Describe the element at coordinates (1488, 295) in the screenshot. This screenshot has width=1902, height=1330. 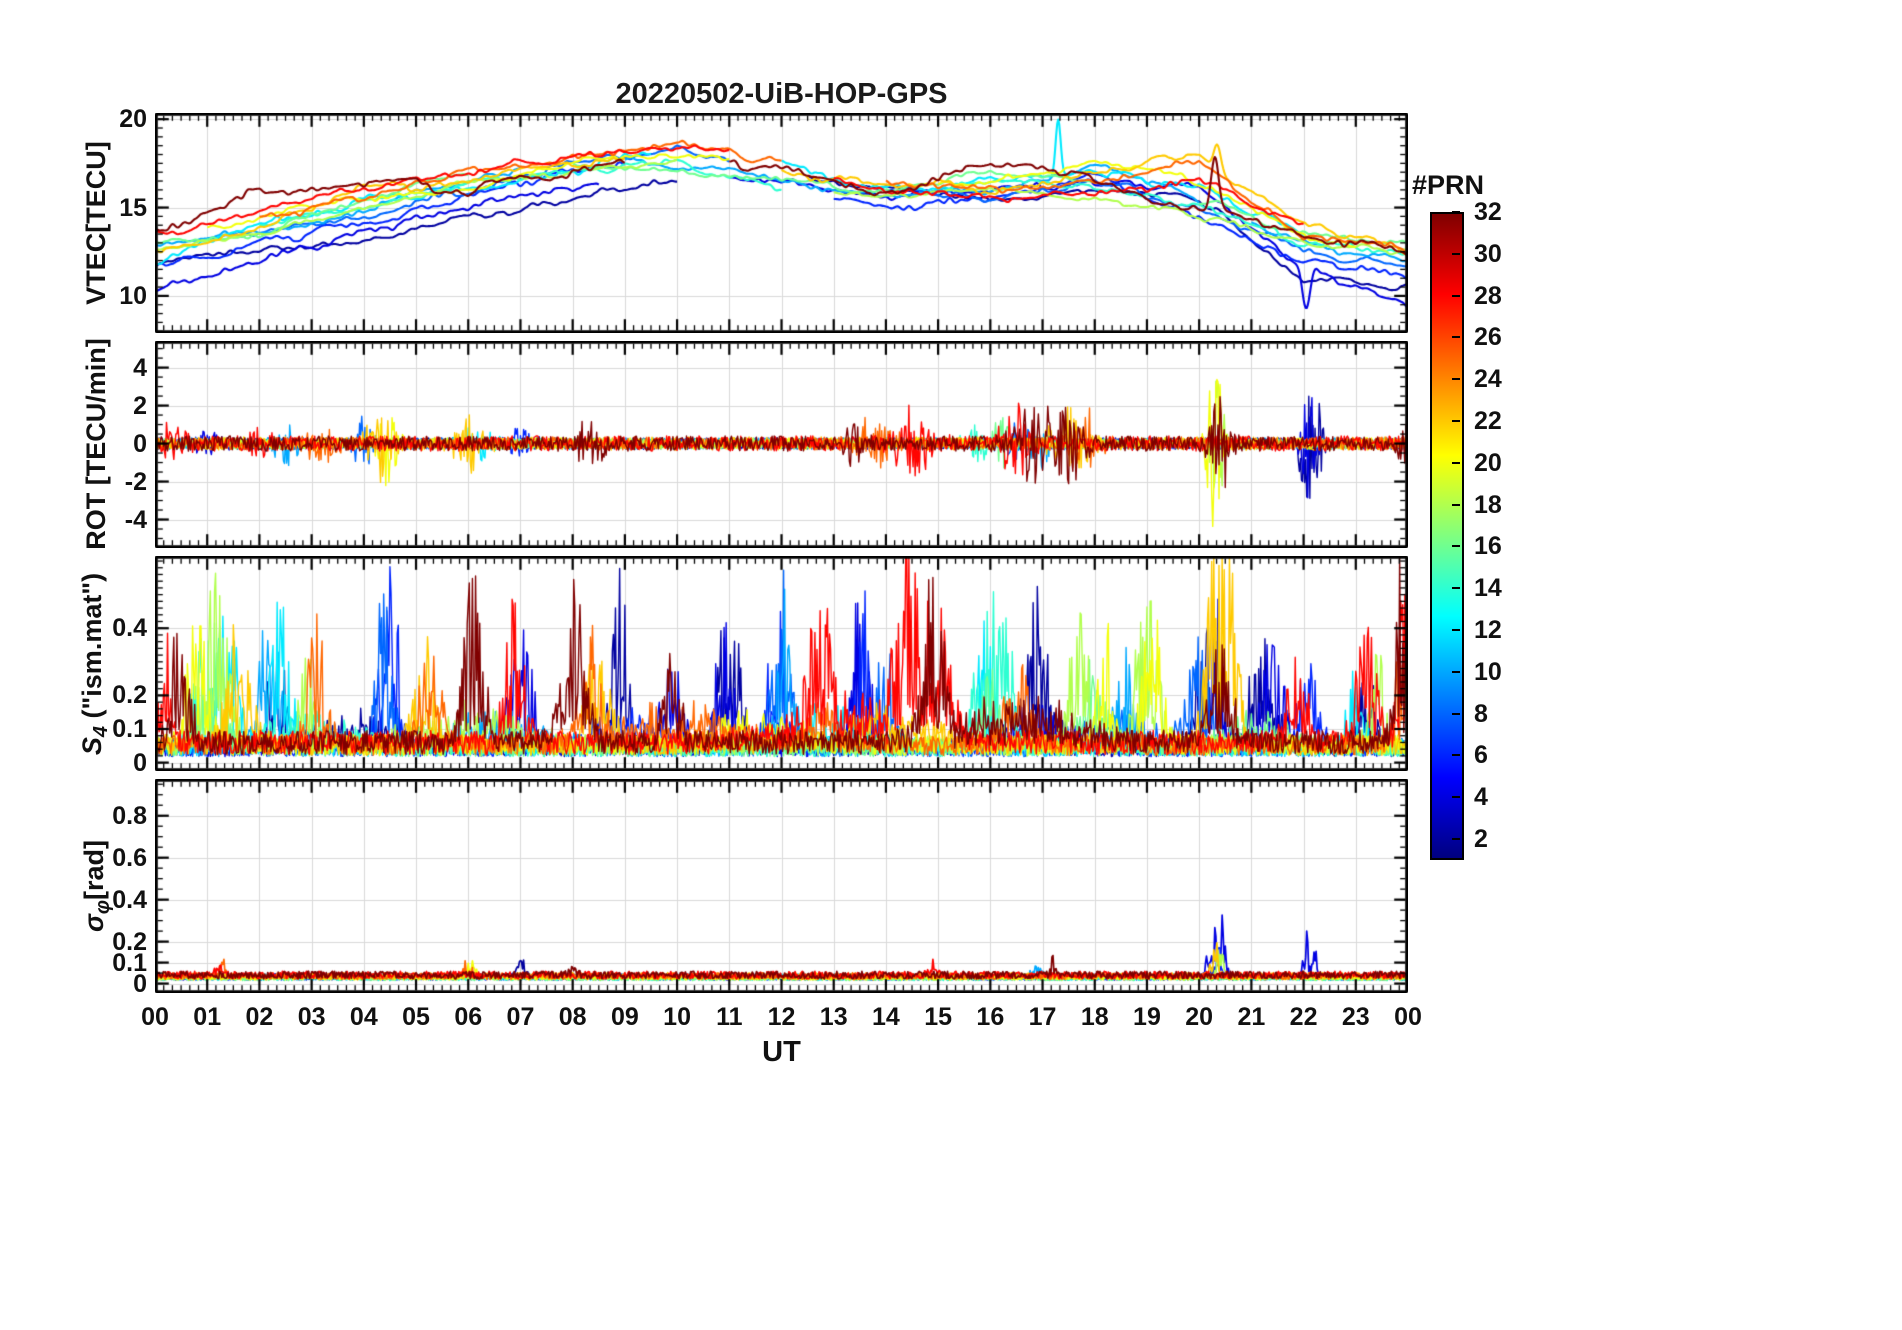
I see `colorbar-tick-label: 28` at that location.